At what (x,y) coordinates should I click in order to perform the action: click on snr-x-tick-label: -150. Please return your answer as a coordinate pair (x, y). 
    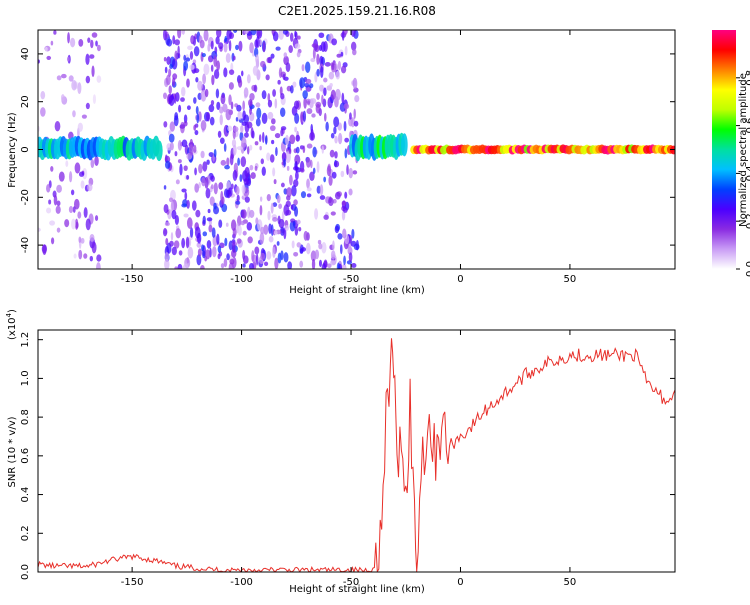
    Looking at the image, I should click on (132, 582).